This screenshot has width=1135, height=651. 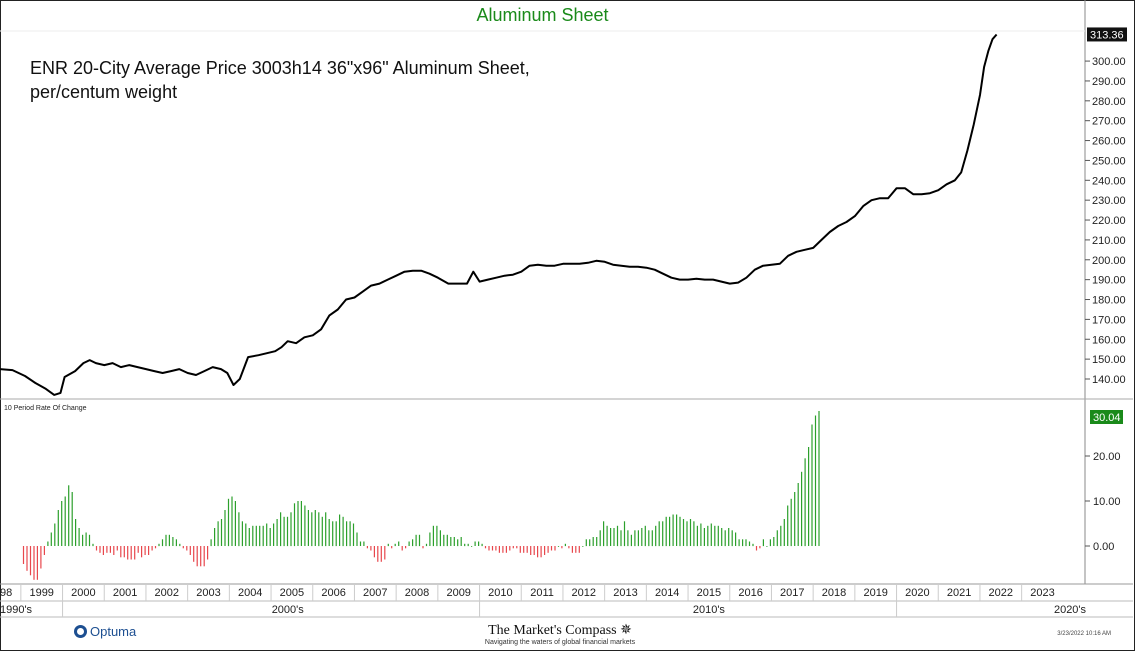 I want to click on price-y-tick-label: 240.00, so click(x=1109, y=181).